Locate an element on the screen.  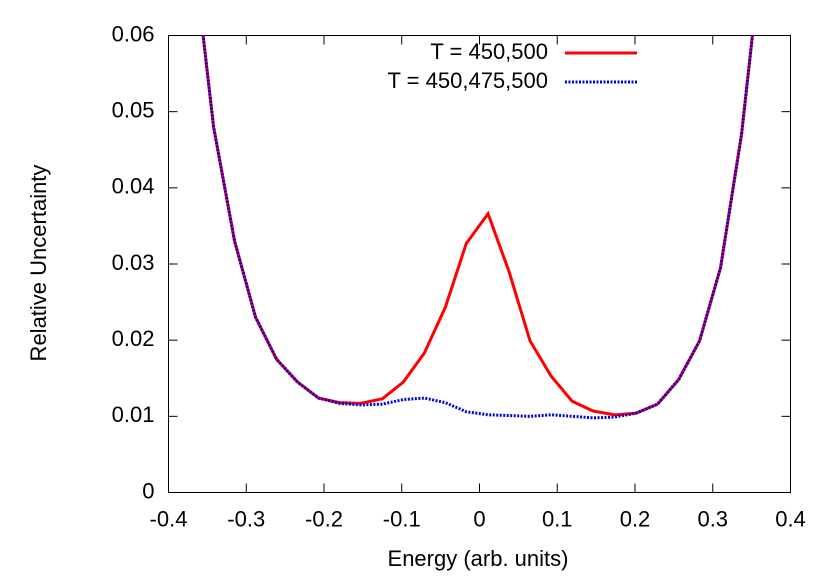
legend-label: T = 450,475,500 is located at coordinates (468, 80).